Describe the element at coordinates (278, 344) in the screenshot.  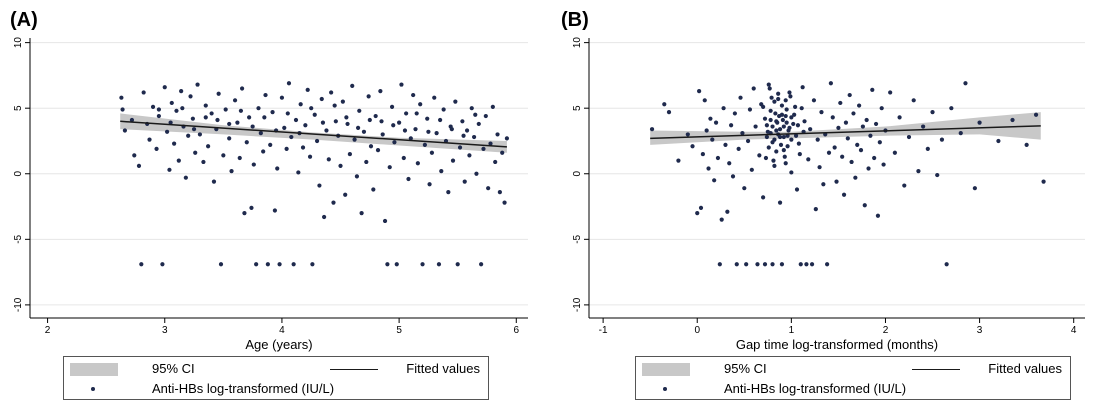
I see `x-axis-title: Age (years)` at that location.